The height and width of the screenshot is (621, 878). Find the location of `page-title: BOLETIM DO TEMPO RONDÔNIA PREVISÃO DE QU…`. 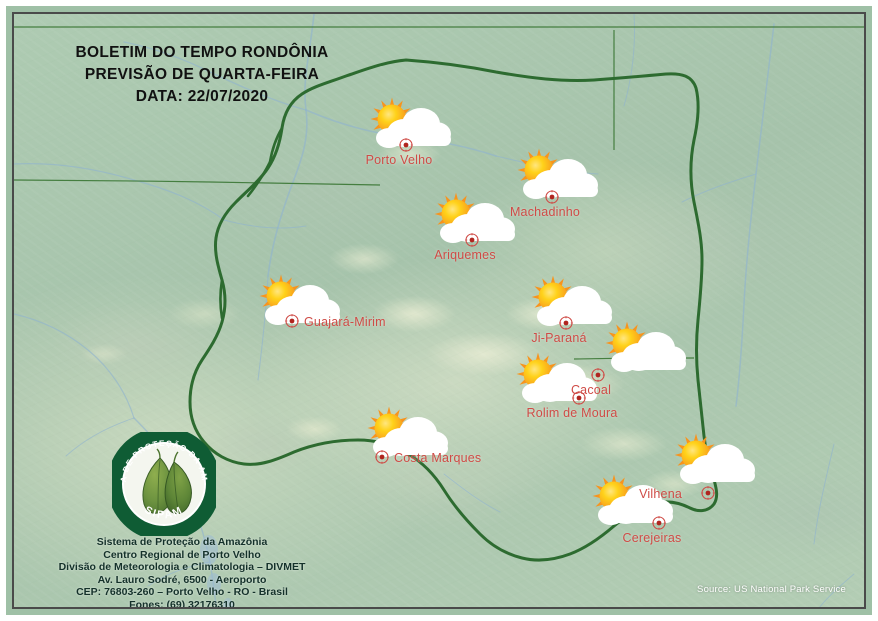

page-title: BOLETIM DO TEMPO RONDÔNIA PREVISÃO DE QU… is located at coordinates (202, 75).